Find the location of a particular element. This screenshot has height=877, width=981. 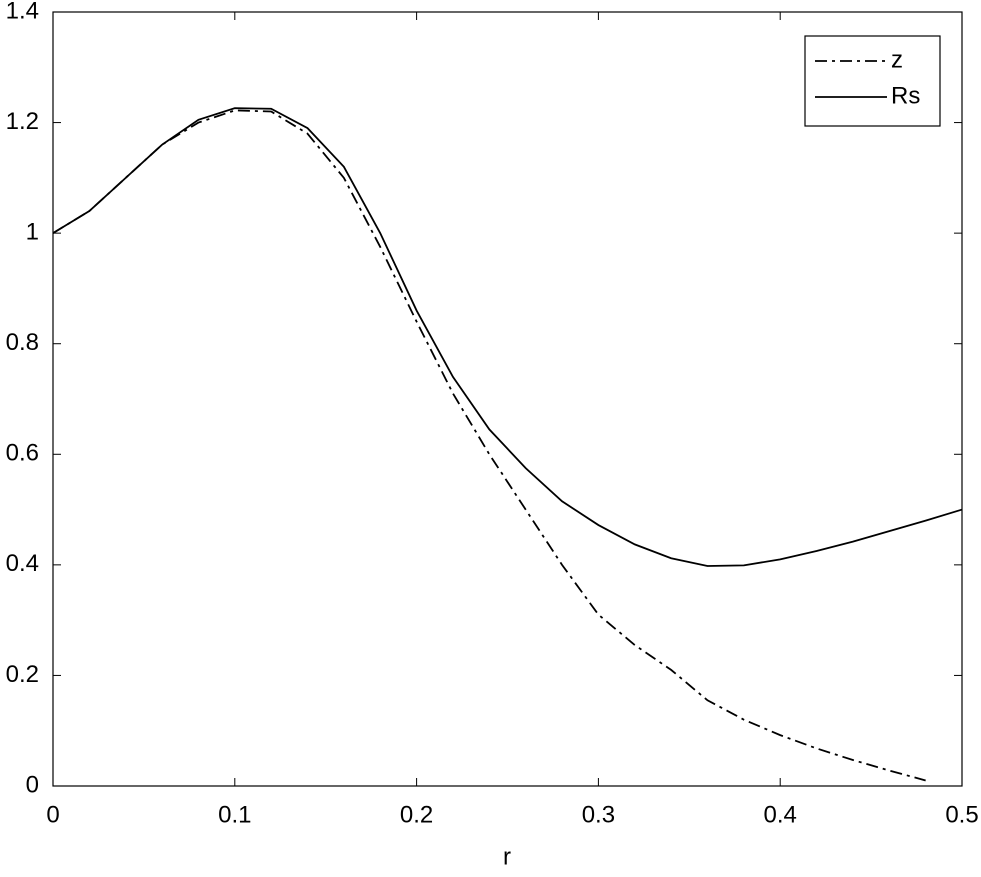

x-tick-label: 0.4 is located at coordinates (780, 814).